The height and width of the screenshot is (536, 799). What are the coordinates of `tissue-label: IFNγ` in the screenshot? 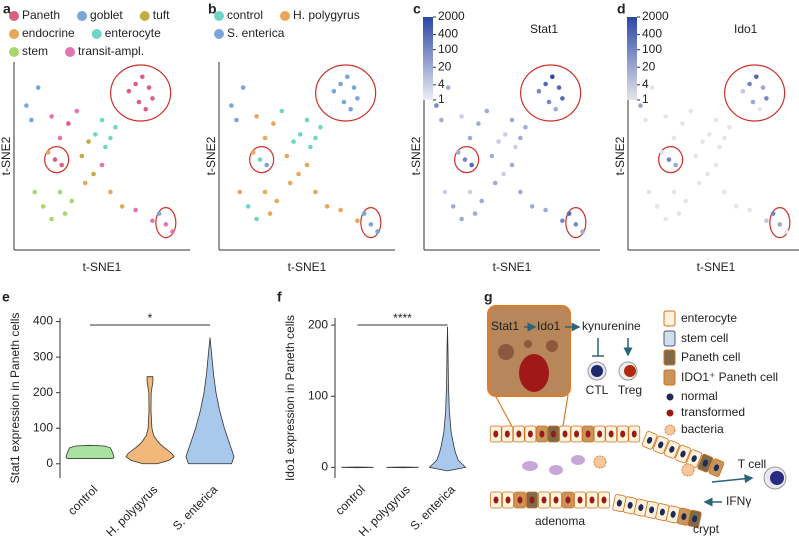 It's located at (738, 501).